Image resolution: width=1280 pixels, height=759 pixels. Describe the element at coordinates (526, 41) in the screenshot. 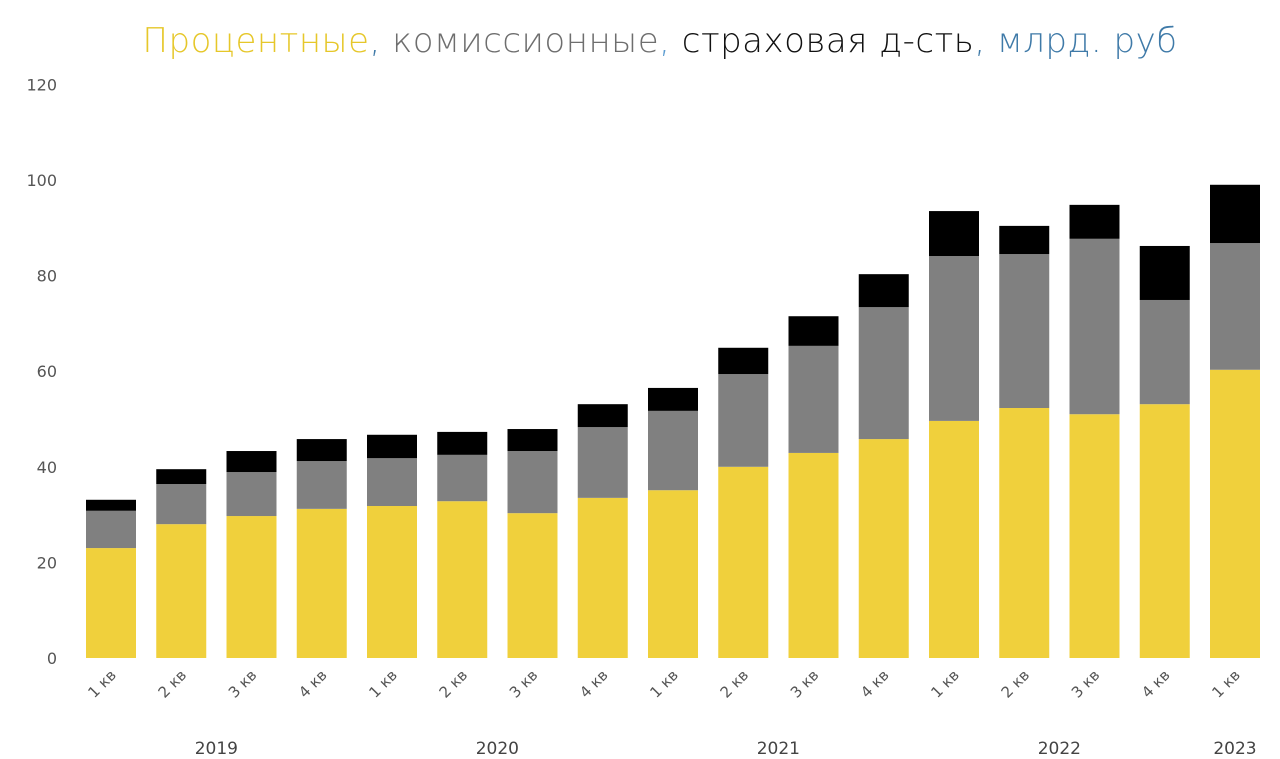

I see `title-part: комиссионные` at that location.